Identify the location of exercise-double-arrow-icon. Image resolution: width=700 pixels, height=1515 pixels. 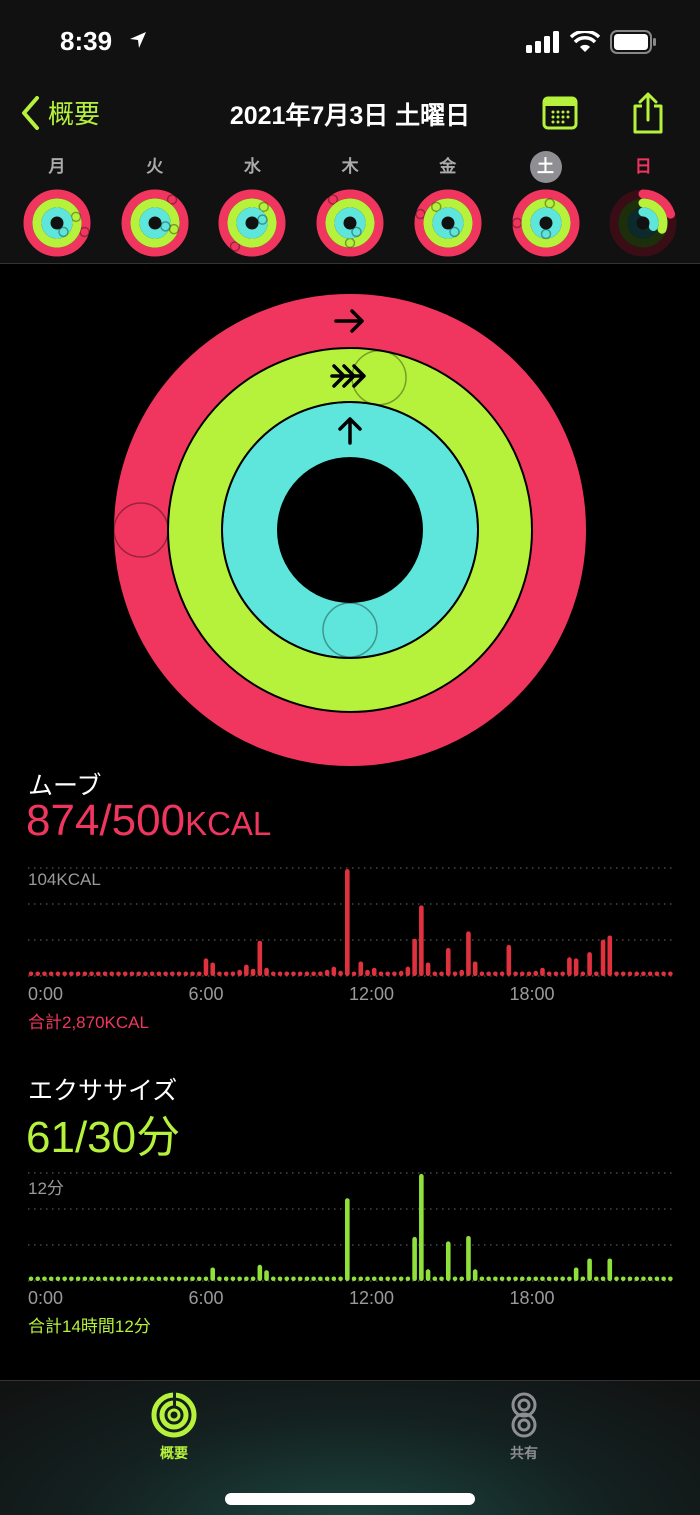
(348, 376).